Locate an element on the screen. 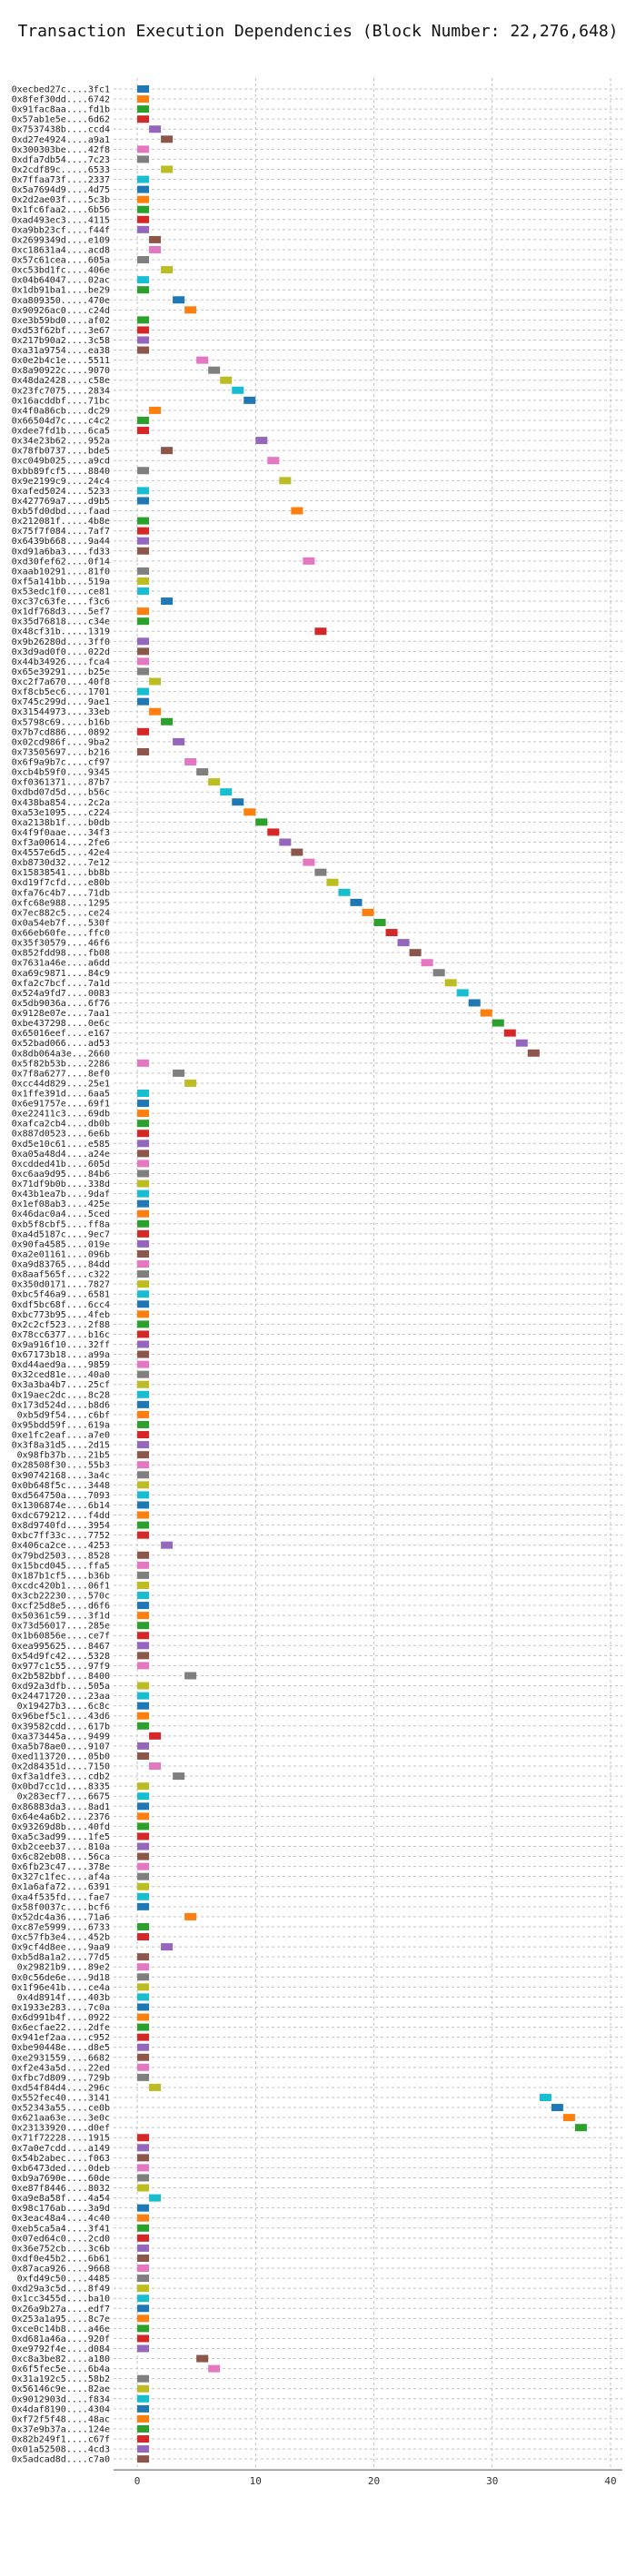 The image size is (636, 2576). transaction-label: 0xd44aed9a....9859 is located at coordinates (61, 1365).